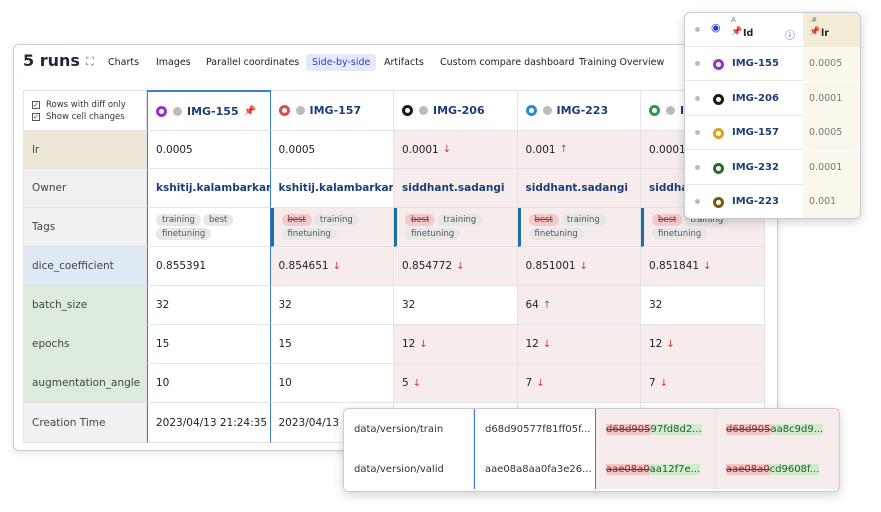 The image size is (881, 512). What do you see at coordinates (399, 469) in the screenshot?
I see `artifact-path-label-text: data/version/valid` at bounding box center [399, 469].